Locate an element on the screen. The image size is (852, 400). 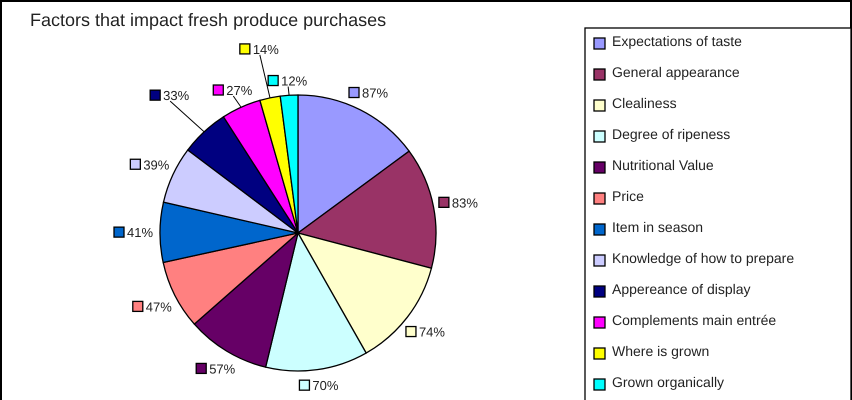
data-label: 70% is located at coordinates (325, 386).